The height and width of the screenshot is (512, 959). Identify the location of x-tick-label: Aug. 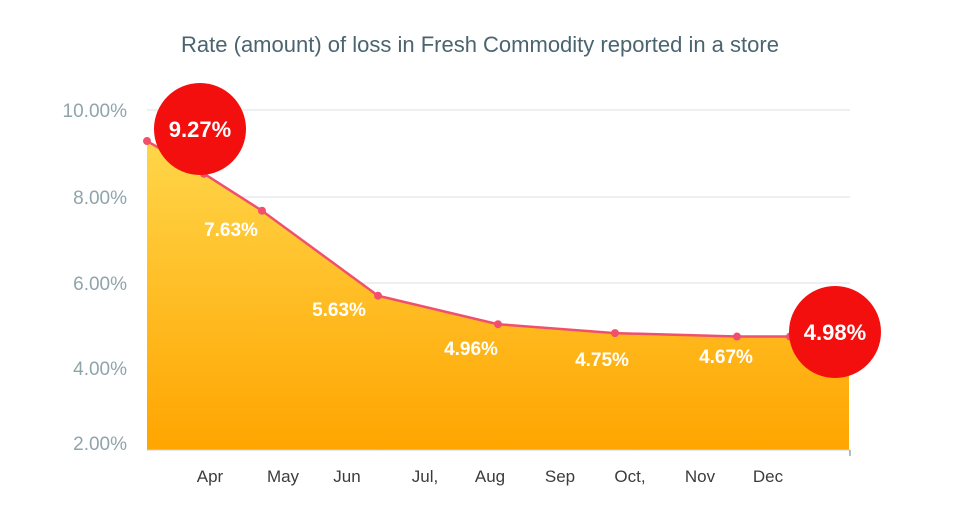
(490, 476).